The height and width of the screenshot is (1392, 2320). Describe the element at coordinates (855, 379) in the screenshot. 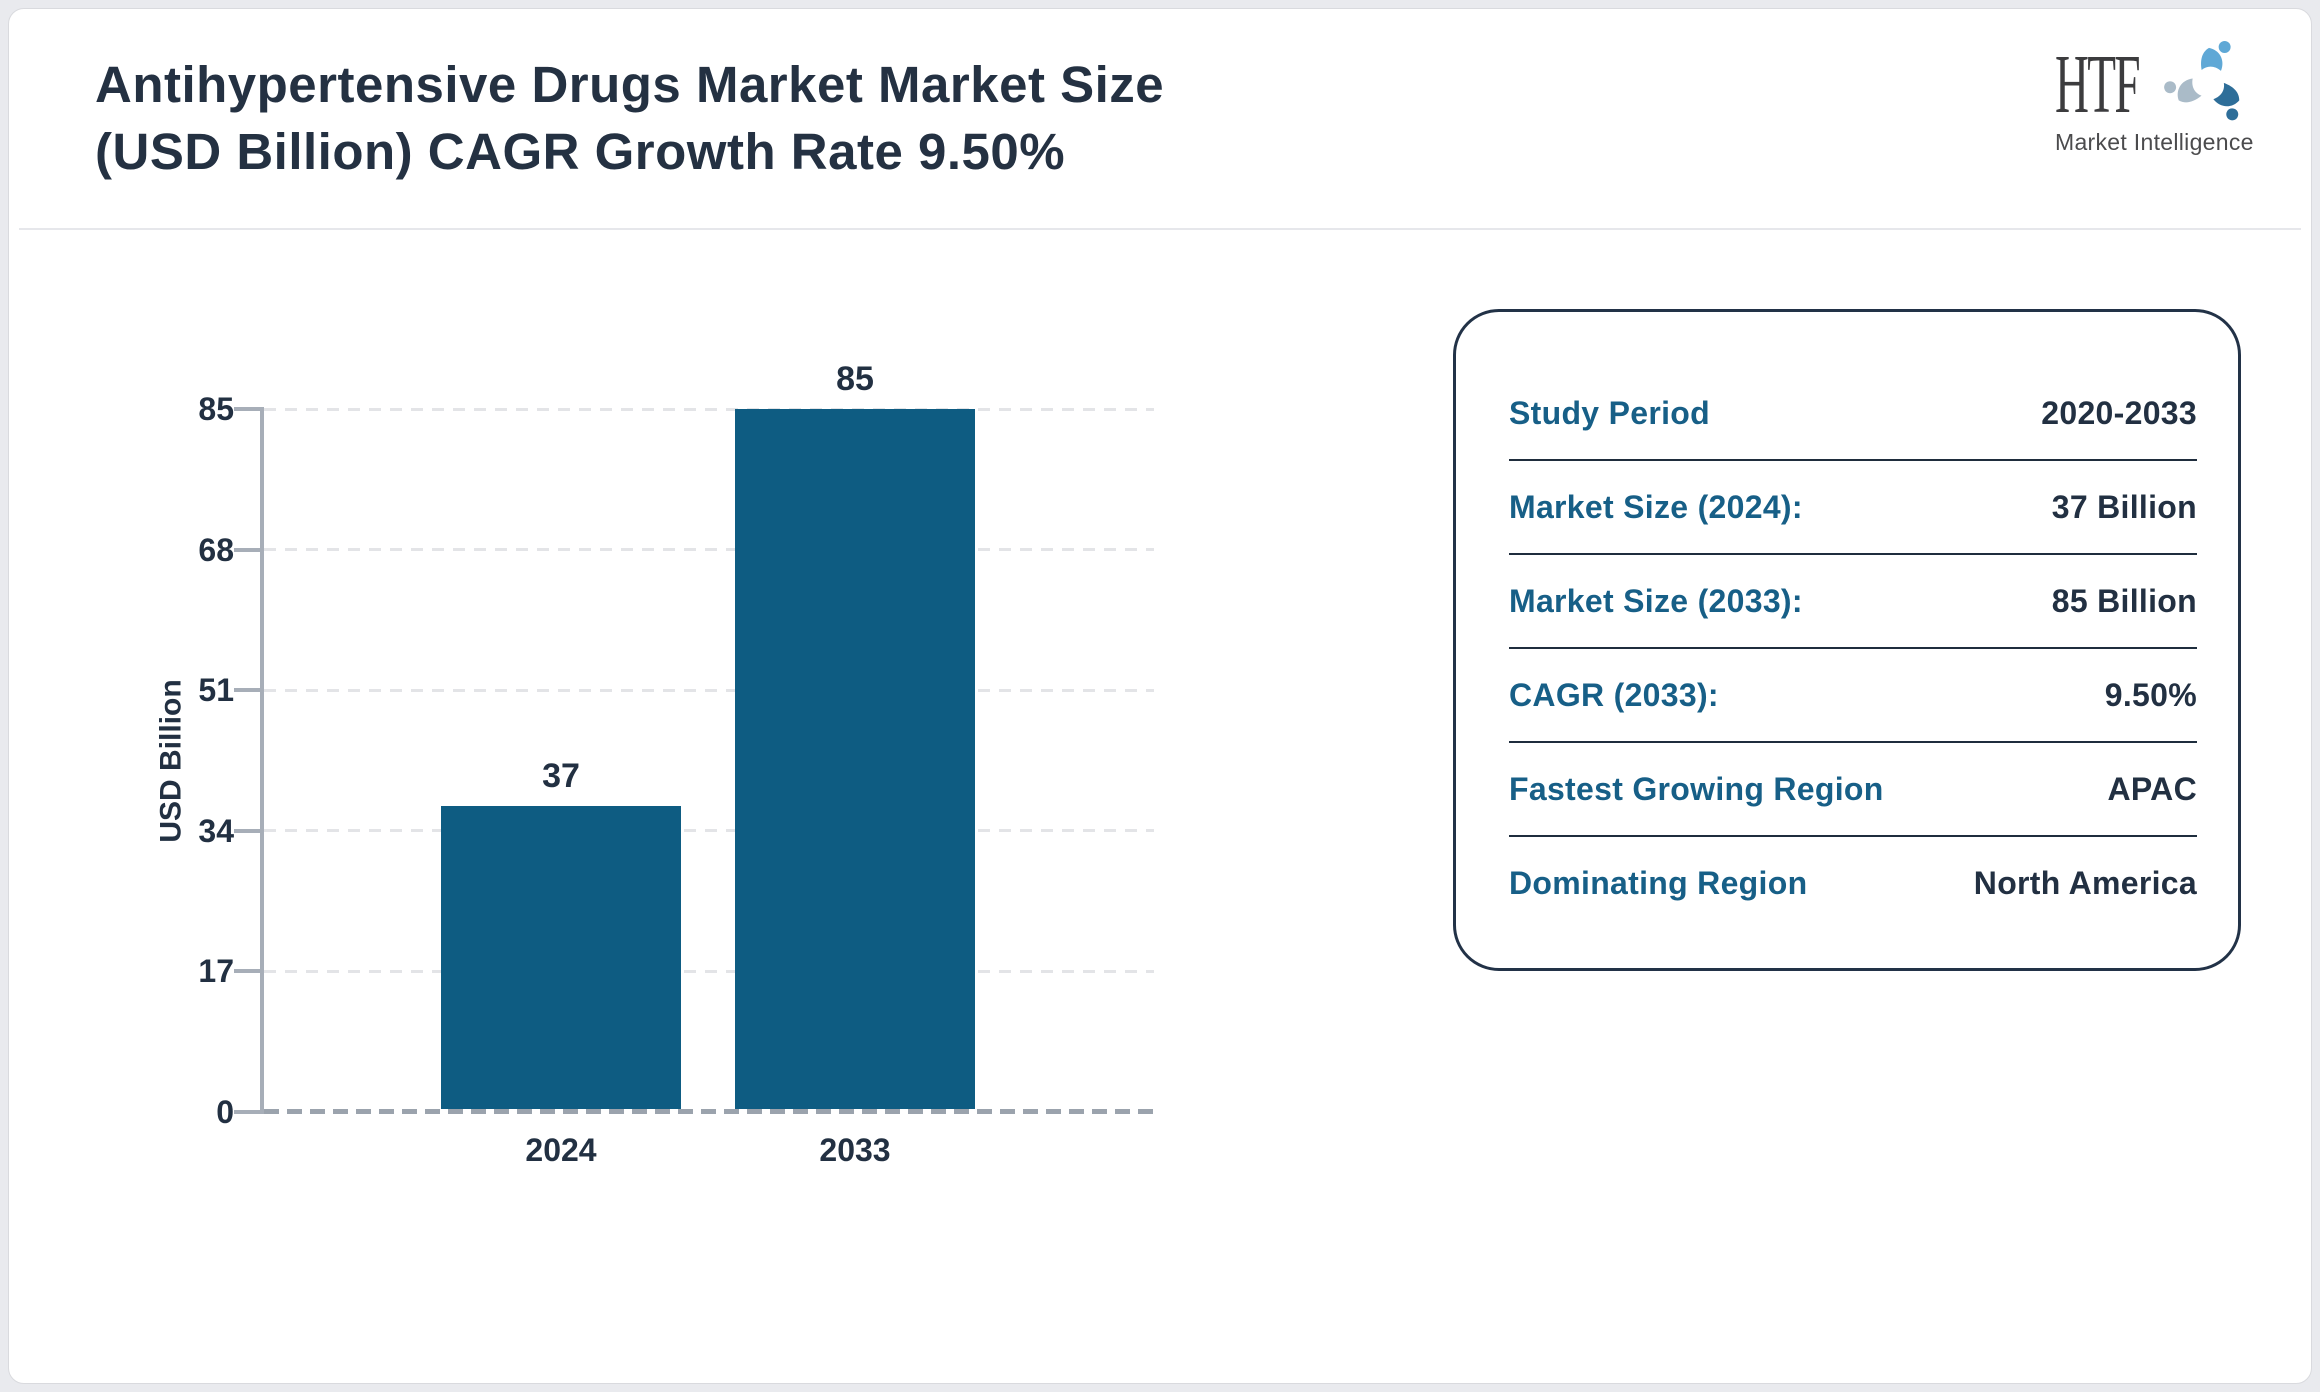

I see `bar-value-label: 85` at that location.